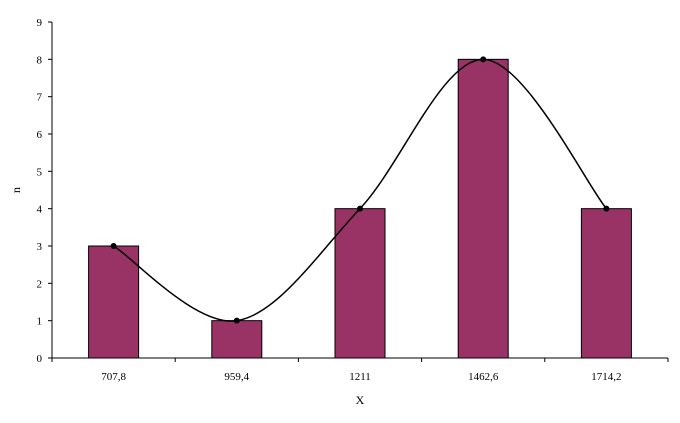  Describe the element at coordinates (40, 210) in the screenshot. I see `y-tick-label: 4` at that location.